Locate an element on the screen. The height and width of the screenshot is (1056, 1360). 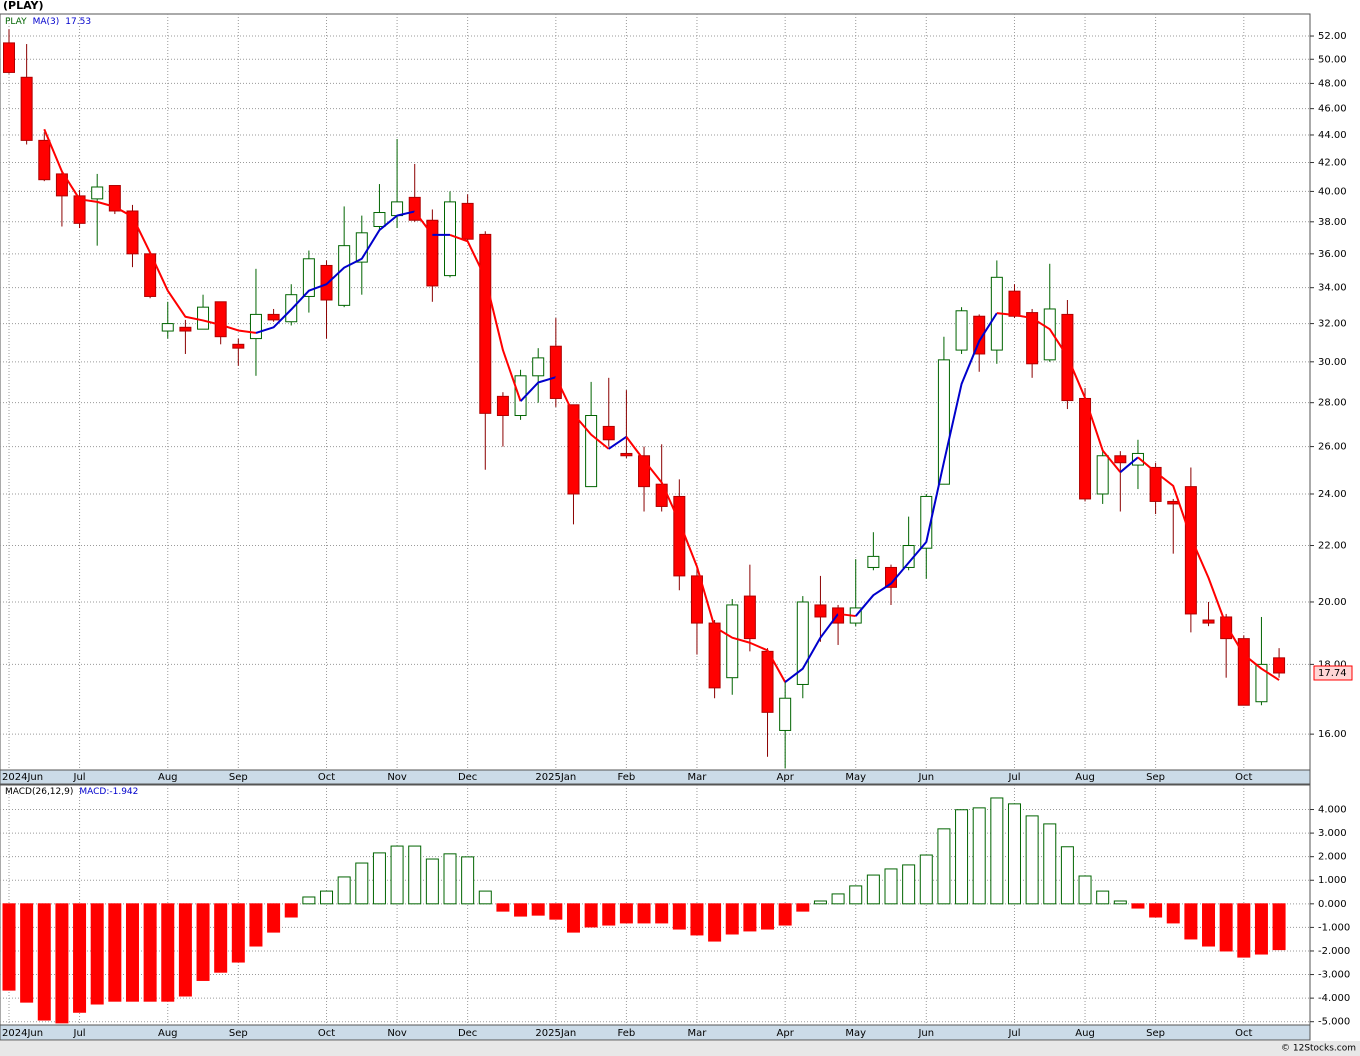
y-tick-label: 3.000 is located at coordinates (1332, 833).